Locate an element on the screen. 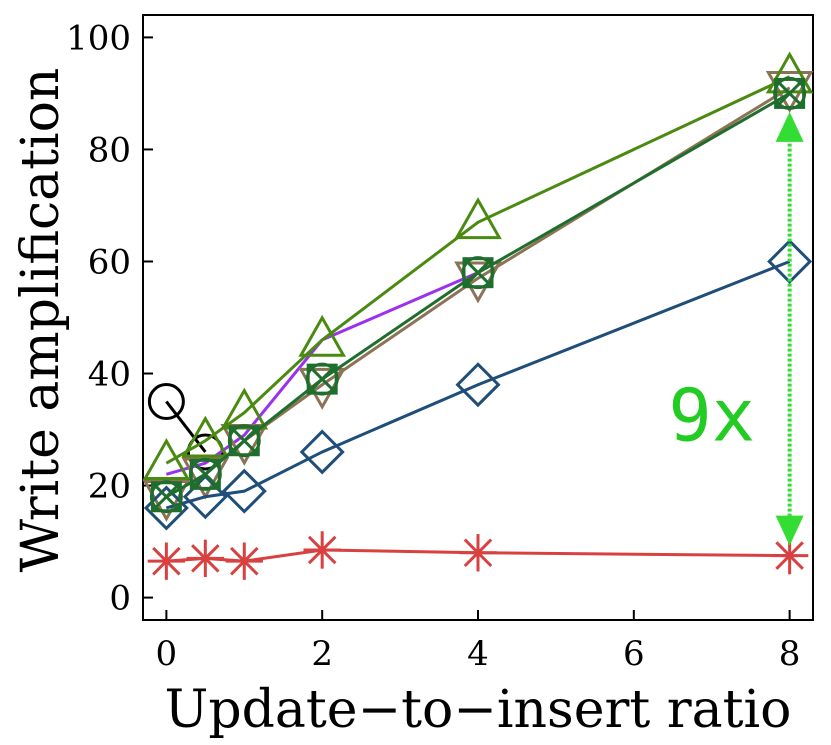 The image size is (831, 745). x-axis: 0 2 4 6 8 is located at coordinates (478, 642).